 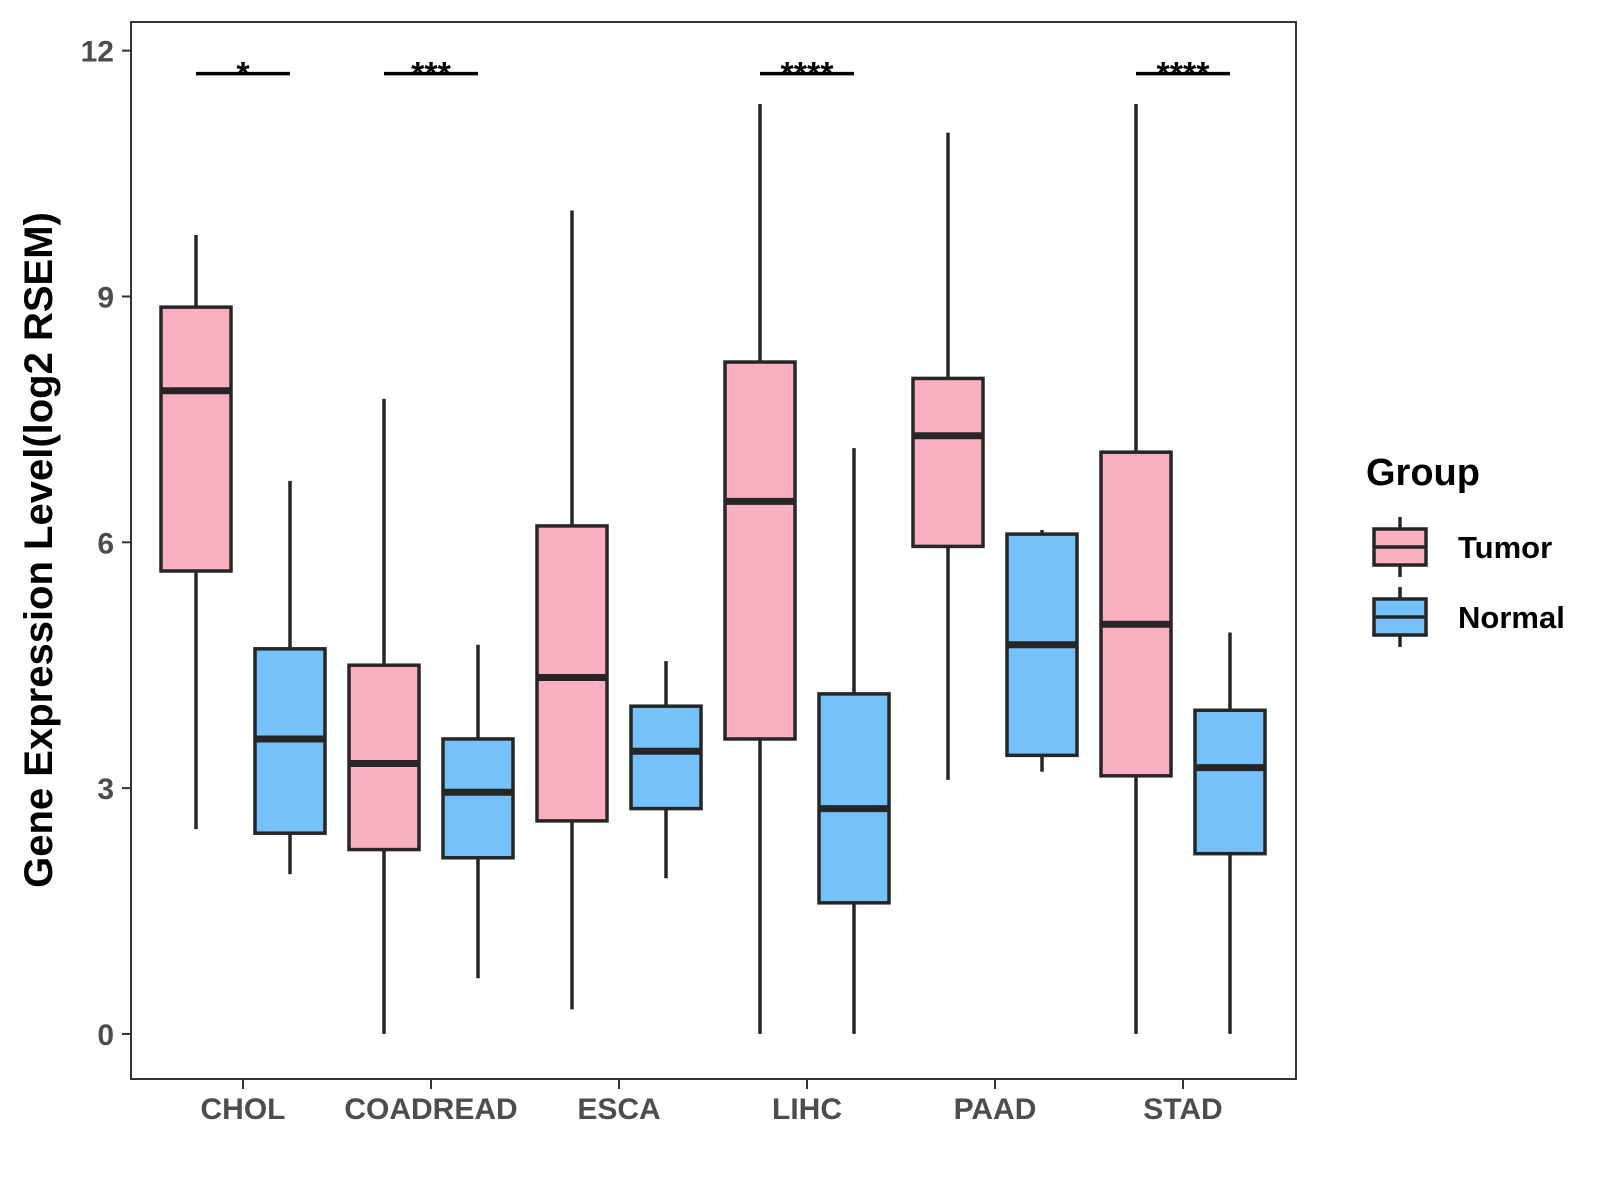 I want to click on y-tick-label: 3, so click(x=105, y=789).